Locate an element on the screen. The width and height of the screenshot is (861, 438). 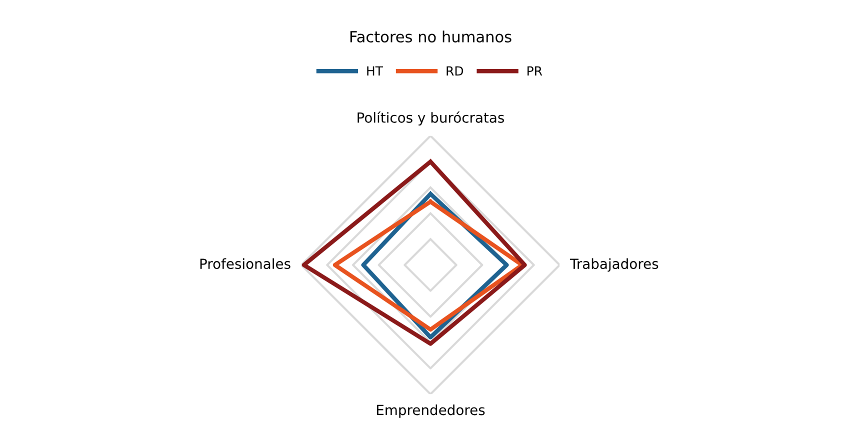
spoke-label: Profesionales is located at coordinates (245, 264).